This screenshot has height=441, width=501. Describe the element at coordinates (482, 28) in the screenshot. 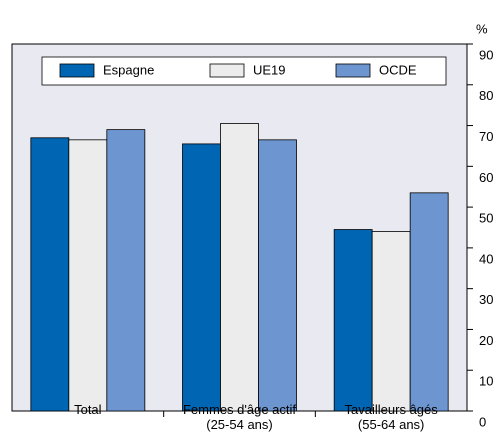

I see `y-axis-label: %` at that location.